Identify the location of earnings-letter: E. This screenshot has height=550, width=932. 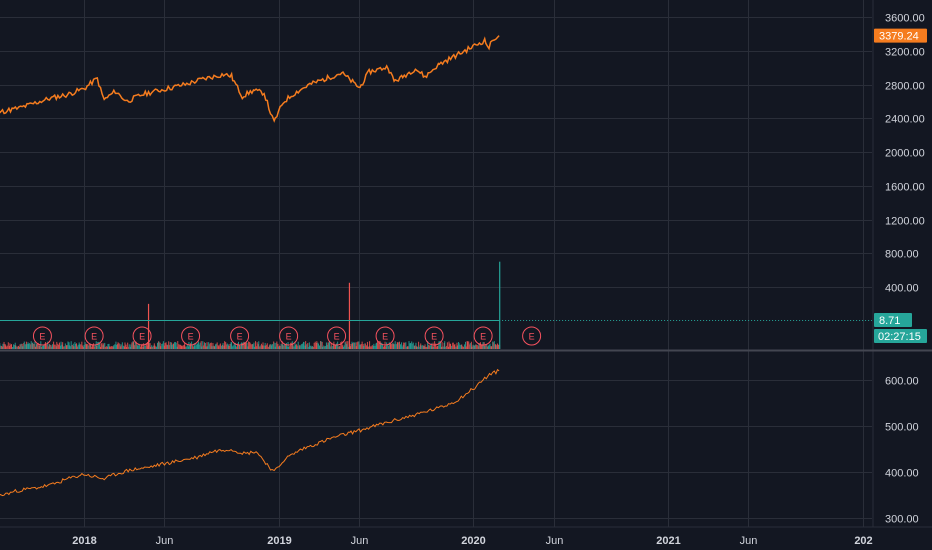
(337, 337).